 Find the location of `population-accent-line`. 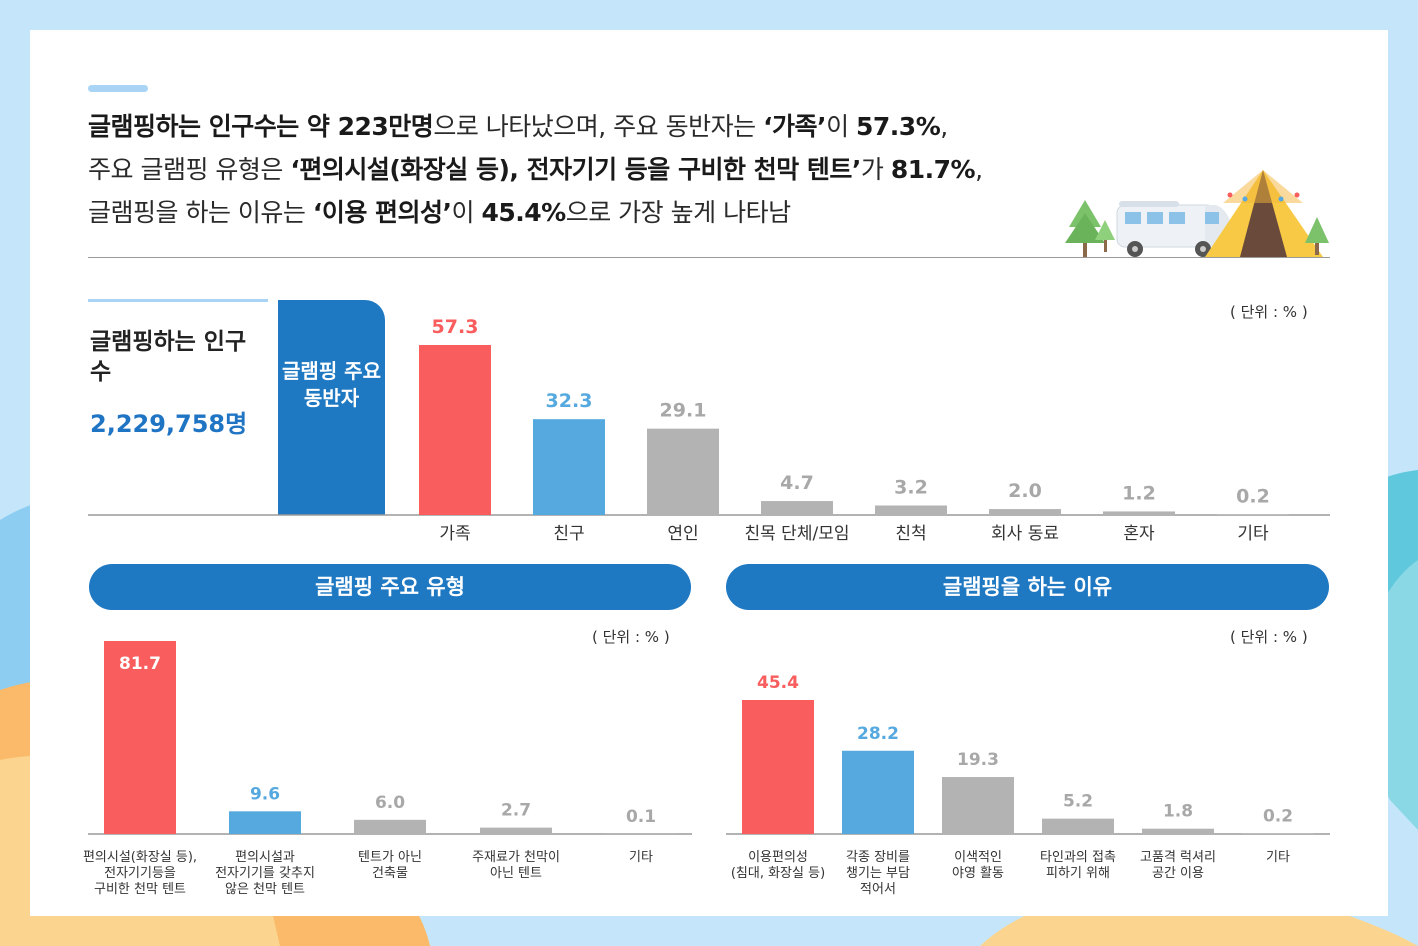

population-accent-line is located at coordinates (178, 300).